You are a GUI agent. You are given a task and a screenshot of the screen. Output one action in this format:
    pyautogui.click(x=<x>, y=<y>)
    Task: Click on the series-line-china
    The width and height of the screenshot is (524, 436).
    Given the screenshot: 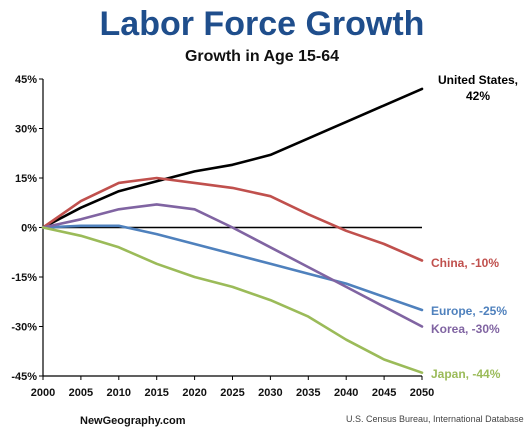 What is the action you would take?
    pyautogui.click(x=232, y=219)
    